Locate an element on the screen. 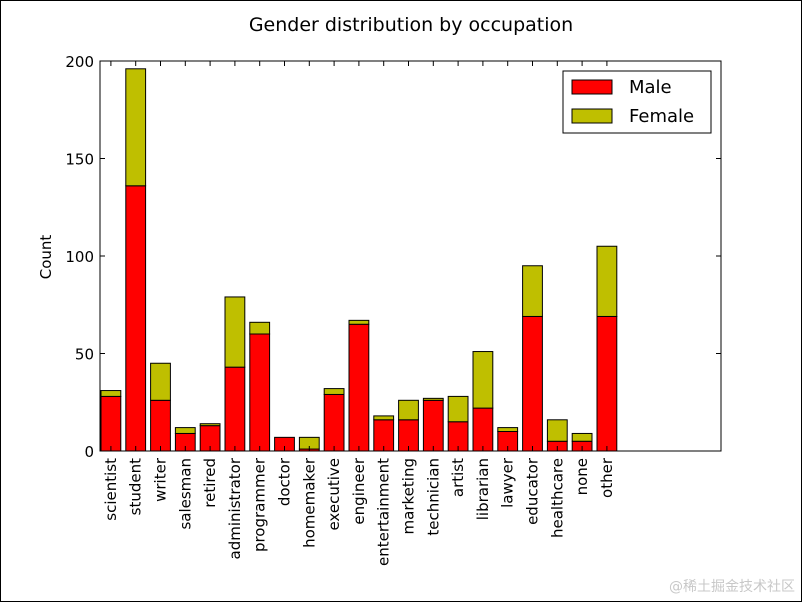 This screenshot has height=602, width=802. bar-female-administrator is located at coordinates (235, 332).